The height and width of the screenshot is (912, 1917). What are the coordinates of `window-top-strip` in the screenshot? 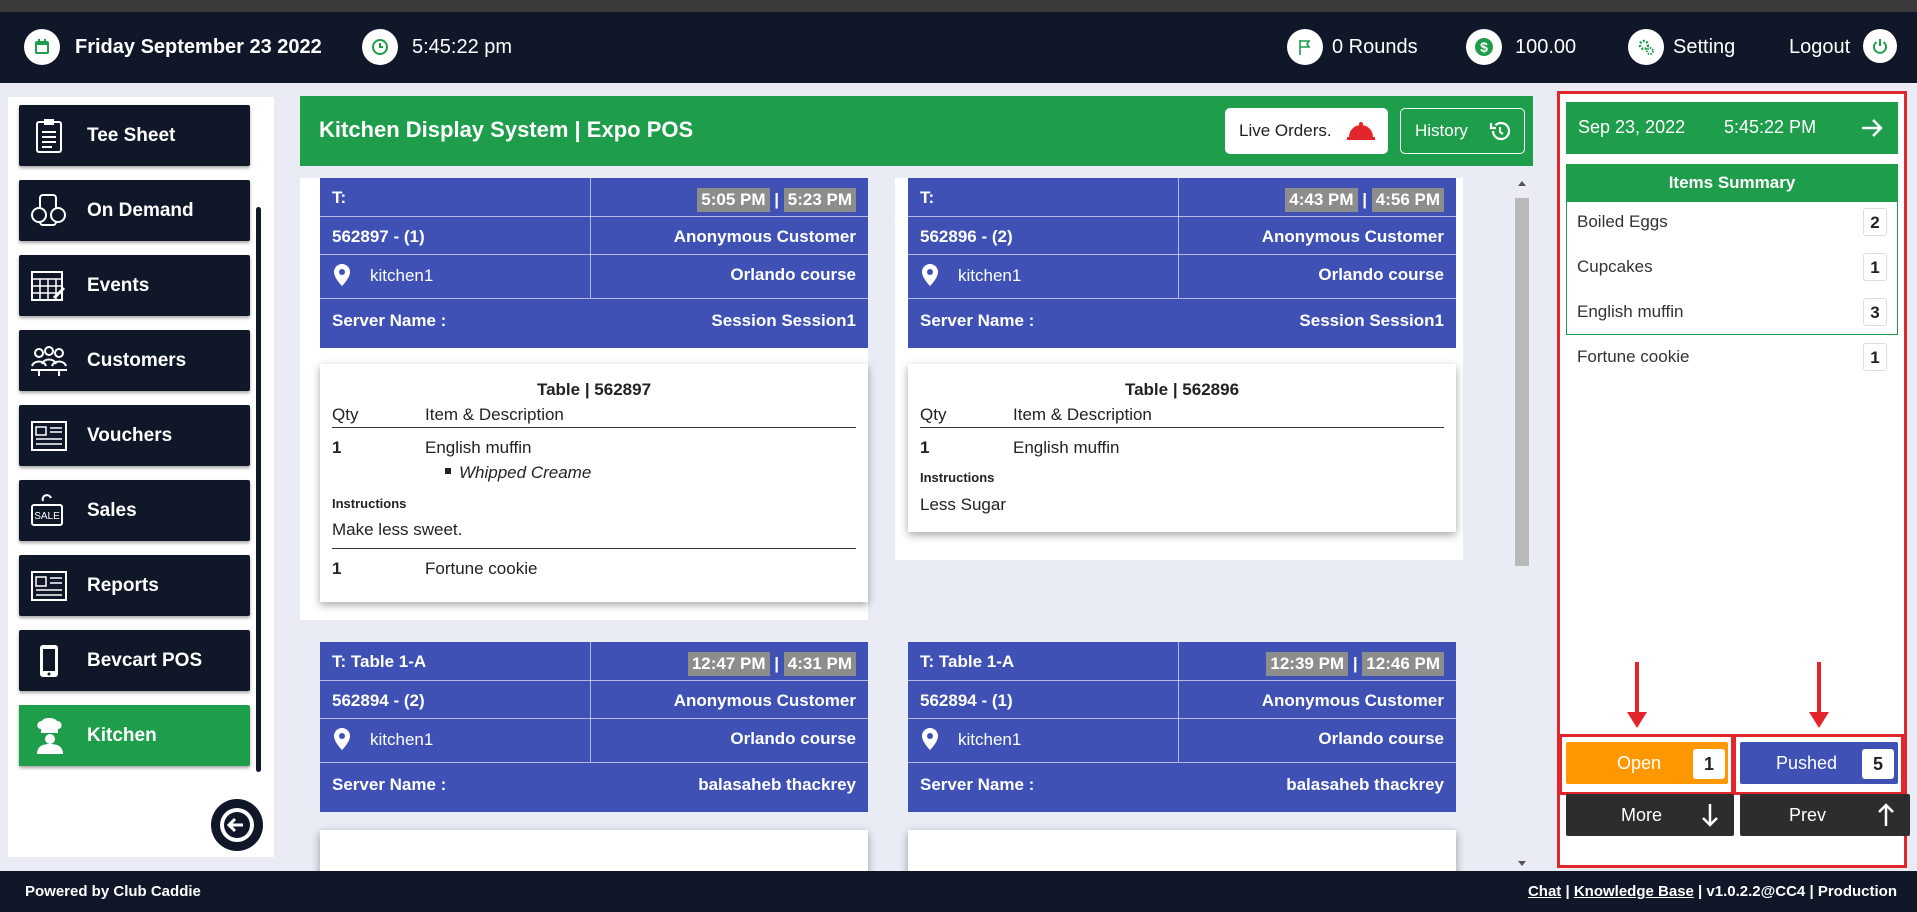 It's located at (958, 6).